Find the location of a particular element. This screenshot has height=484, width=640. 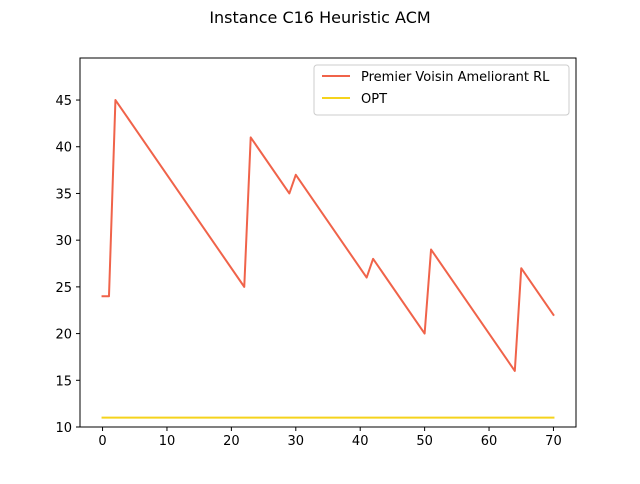

y-tick-label: 10 is located at coordinates (63, 428).